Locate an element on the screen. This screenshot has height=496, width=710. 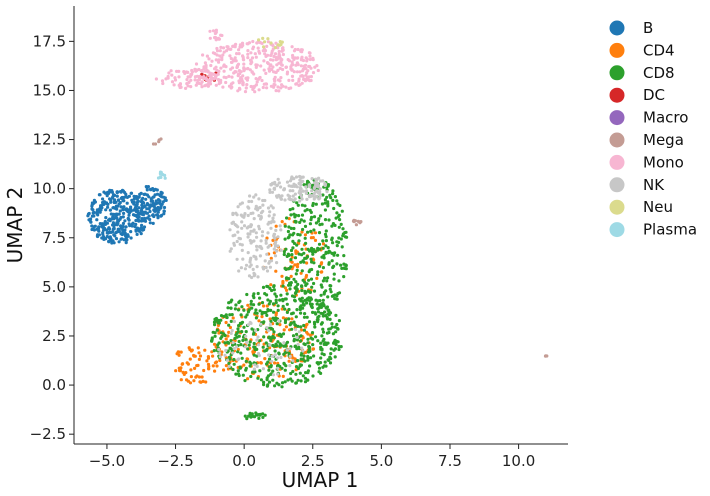
y-tick-label: 0.0 is located at coordinates (54, 385).